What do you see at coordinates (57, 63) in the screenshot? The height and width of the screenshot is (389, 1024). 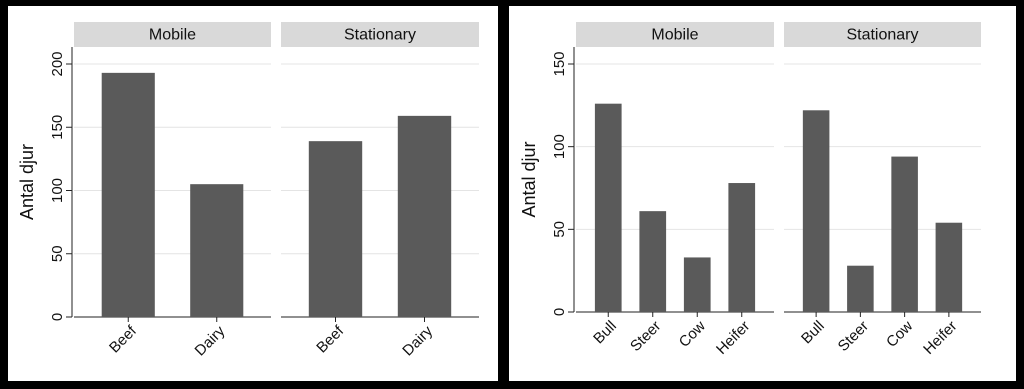 I see `y-tick-label: 200` at bounding box center [57, 63].